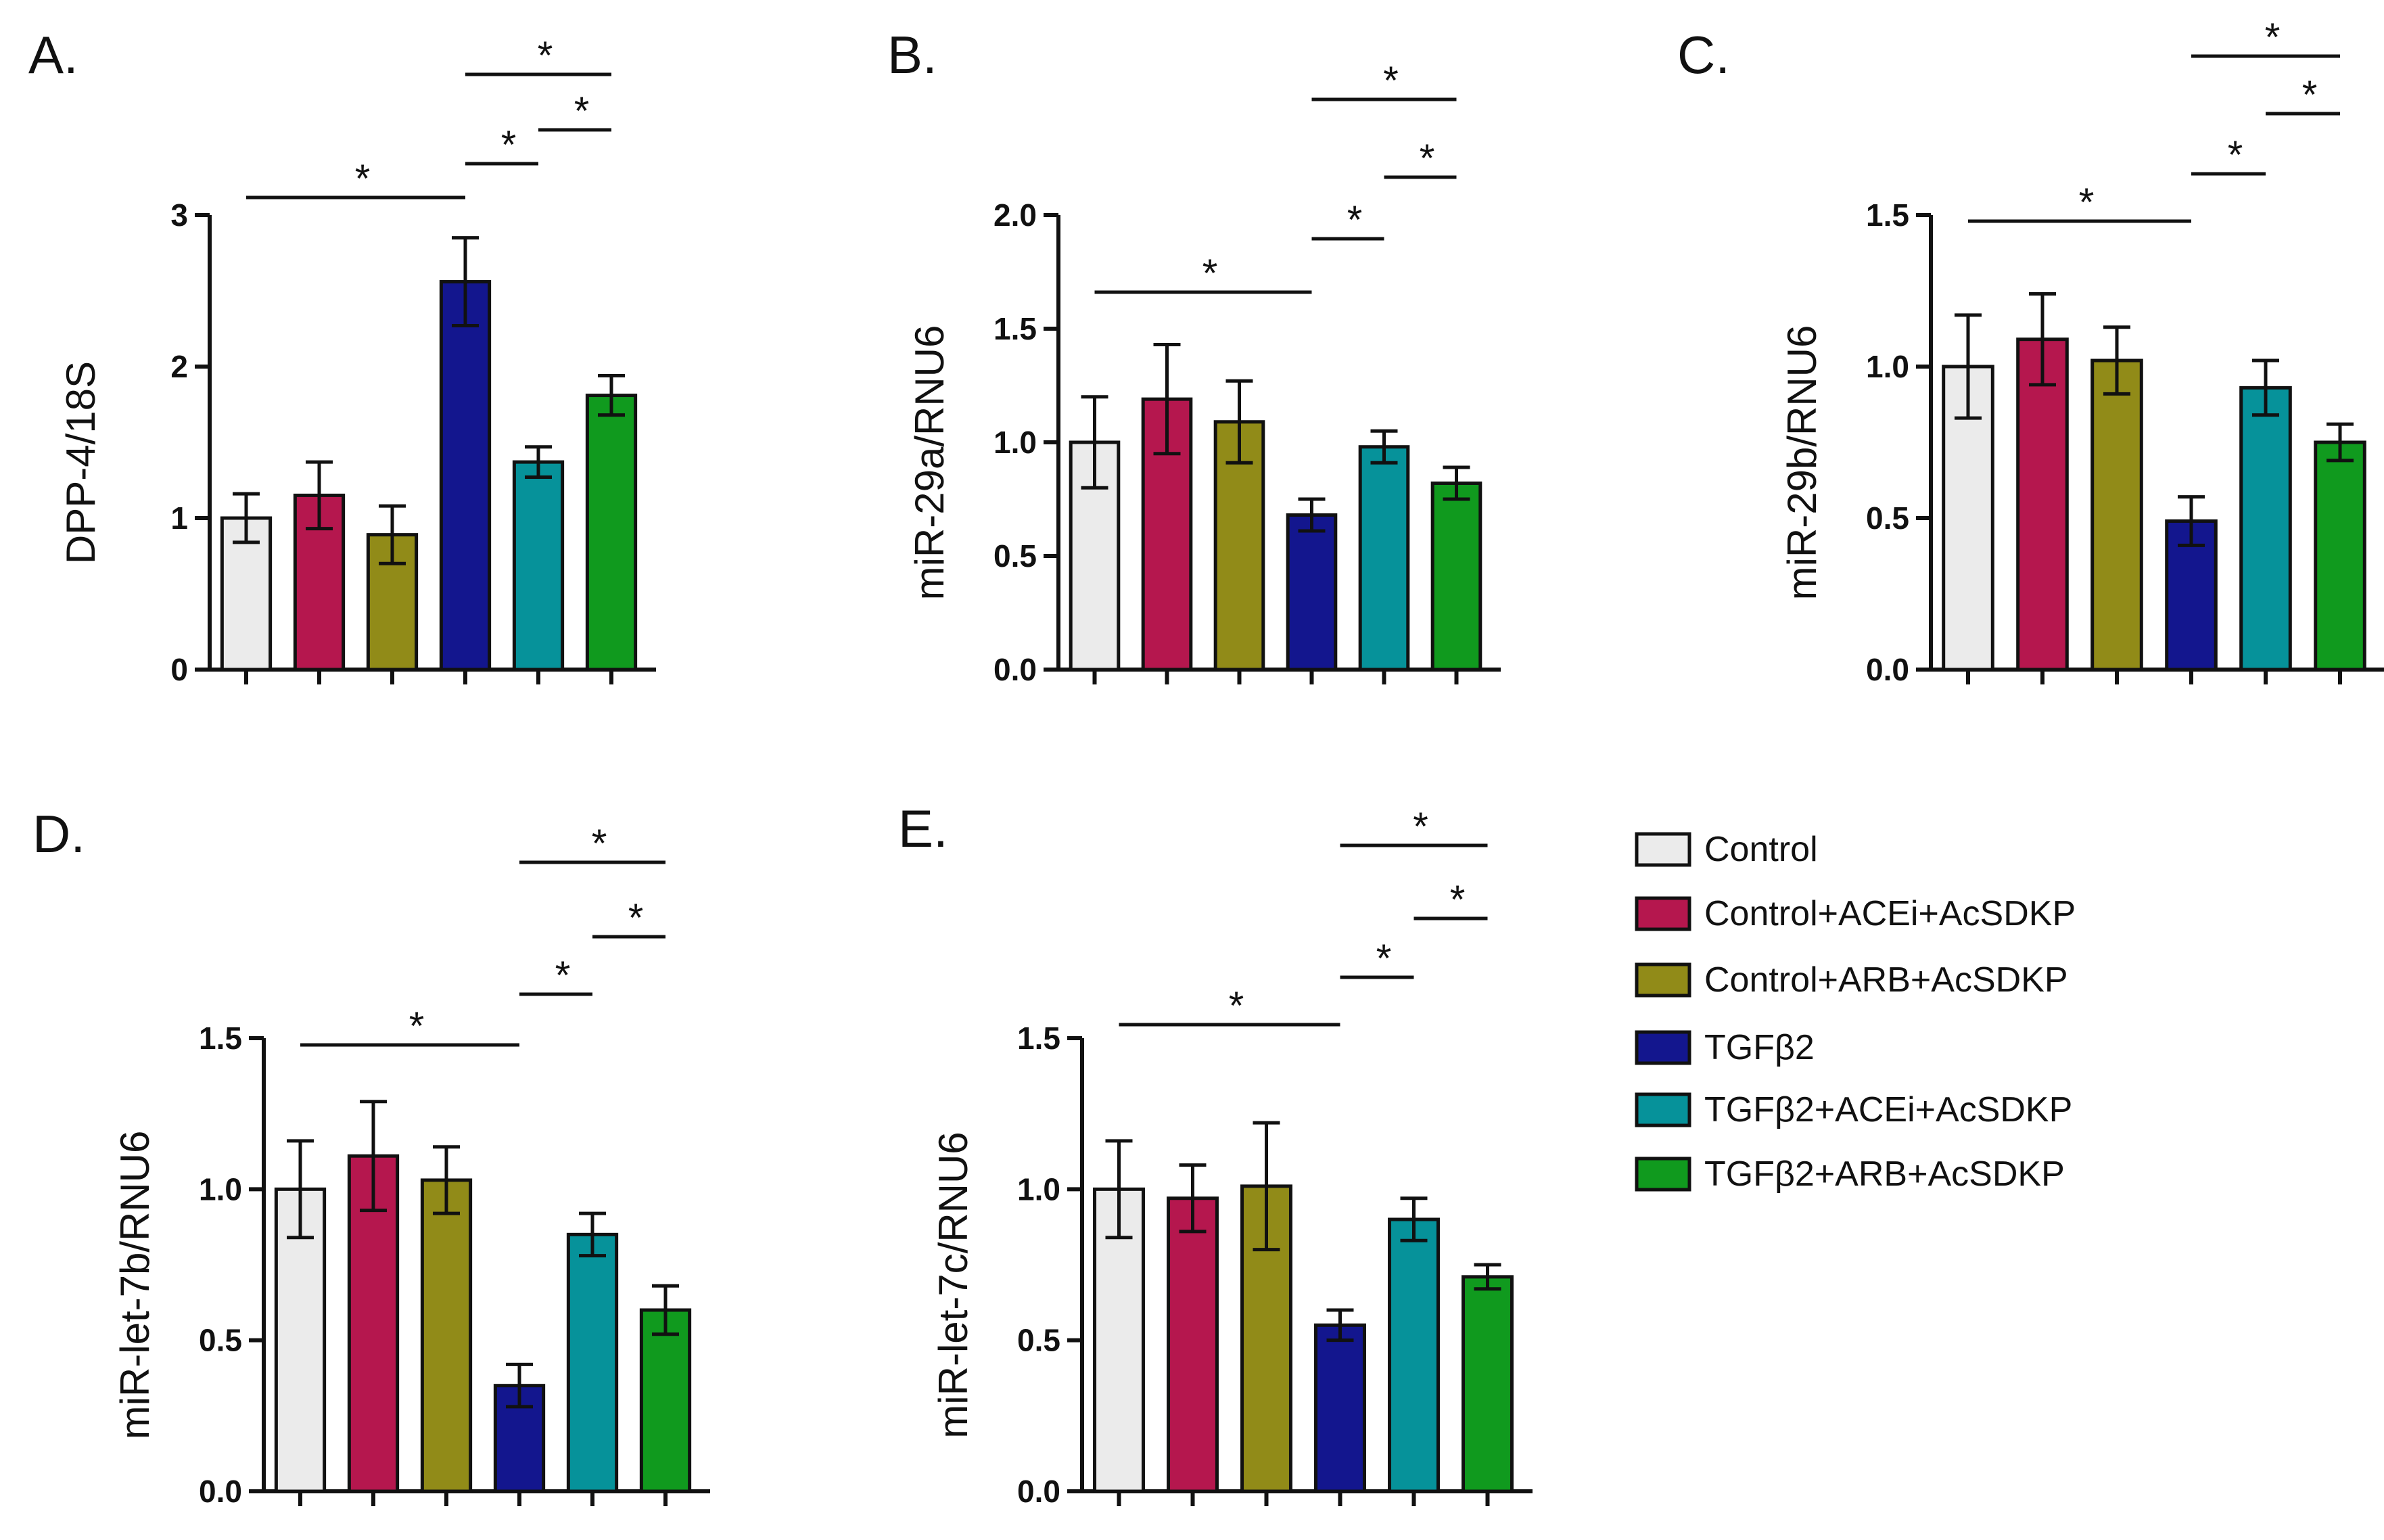 The height and width of the screenshot is (1540, 2384). I want to click on legend-item-6: TGFβ2+ARB+AcSDKP, so click(1850, 1174).